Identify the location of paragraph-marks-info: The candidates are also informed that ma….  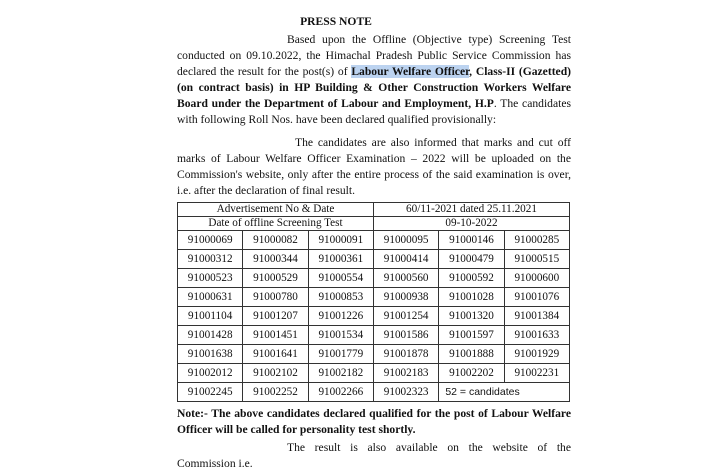
(374, 167).